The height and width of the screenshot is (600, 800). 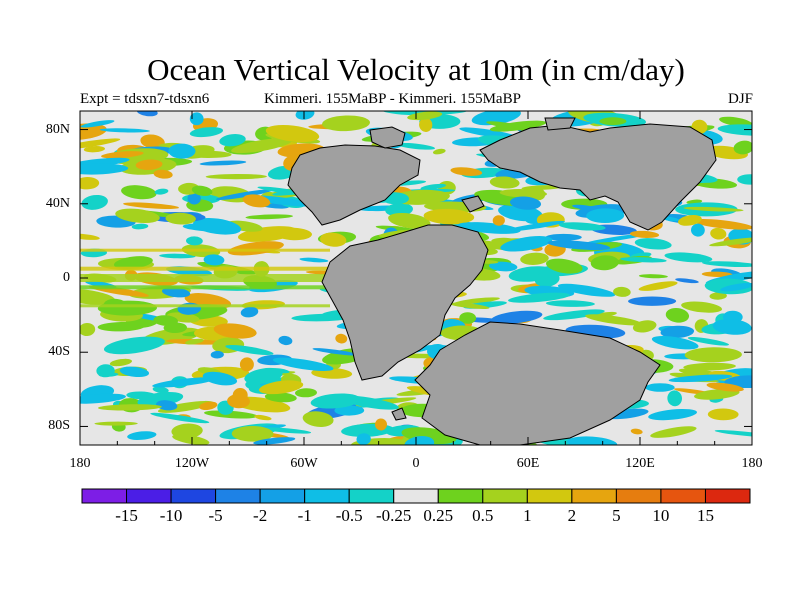 What do you see at coordinates (572, 515) in the screenshot?
I see `colorbar-label: 2` at bounding box center [572, 515].